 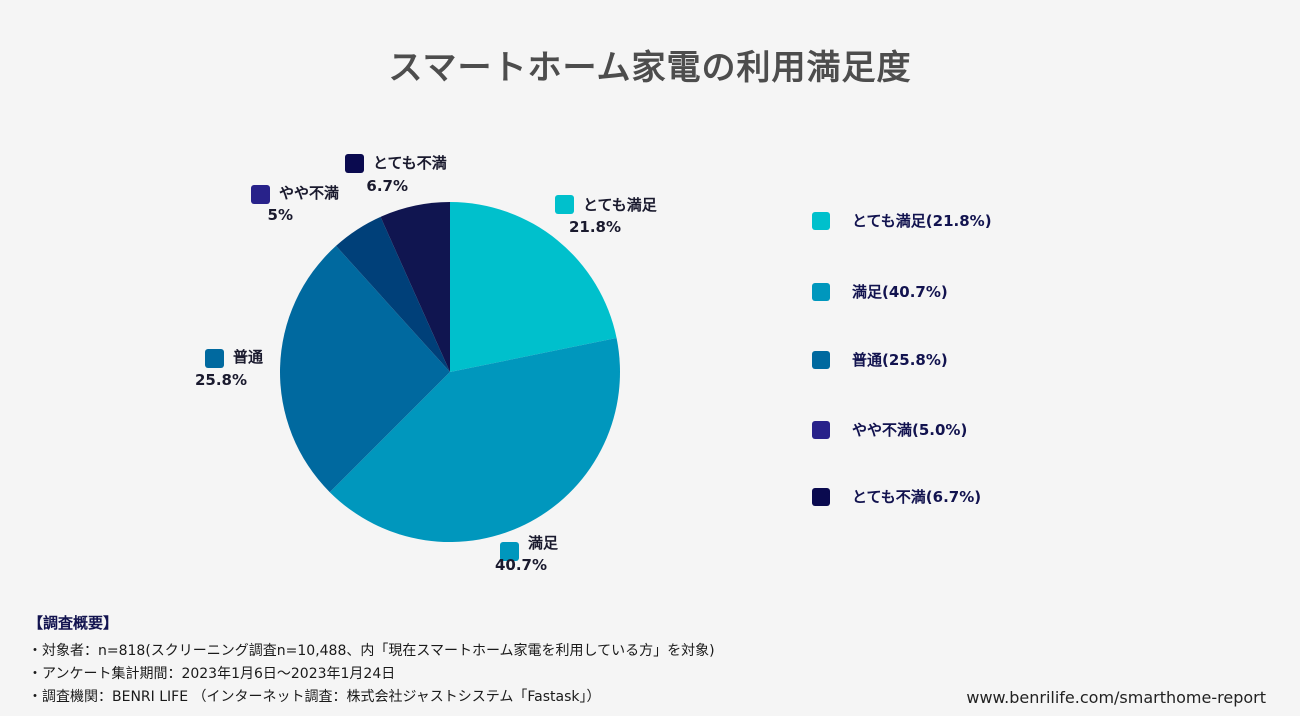 What do you see at coordinates (650, 68) in the screenshot?
I see `chart-title: スマートホーム家電の利用満足度` at bounding box center [650, 68].